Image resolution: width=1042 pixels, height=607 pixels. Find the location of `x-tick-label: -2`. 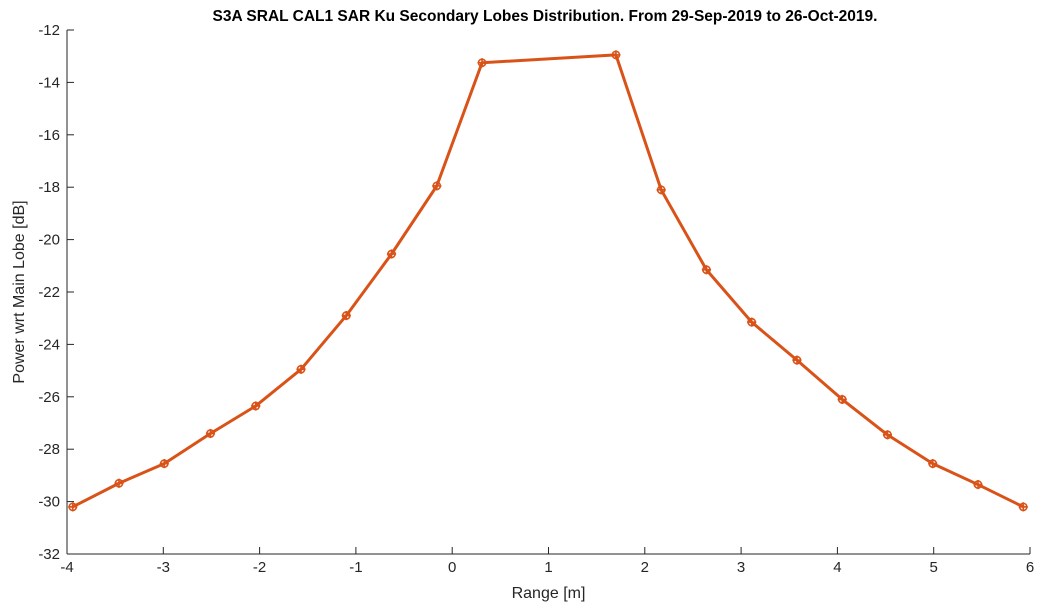

x-tick-label: -2 is located at coordinates (259, 567).